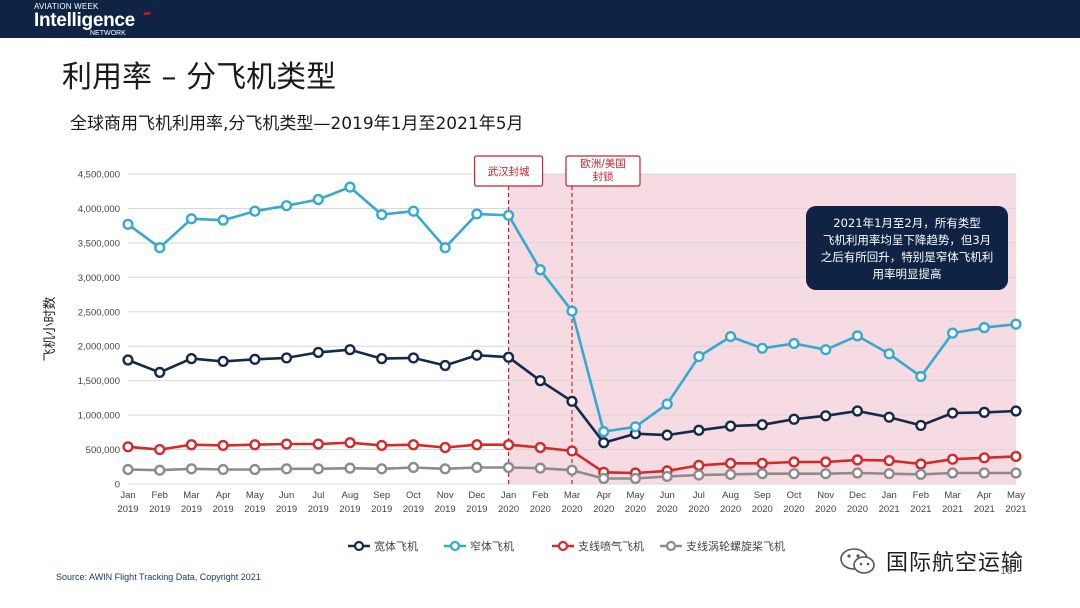 The width and height of the screenshot is (1080, 608). I want to click on event-label: 武汉封城, so click(509, 171).